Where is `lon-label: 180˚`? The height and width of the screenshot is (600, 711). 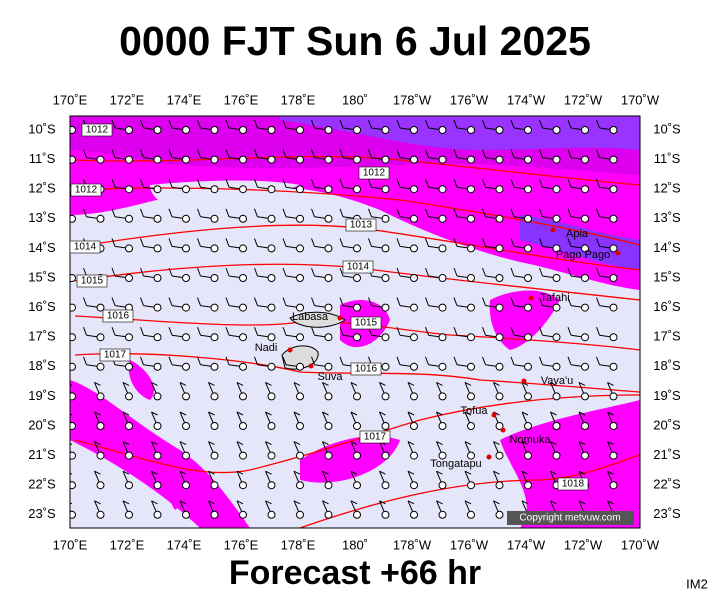
lon-label: 180˚ is located at coordinates (355, 99).